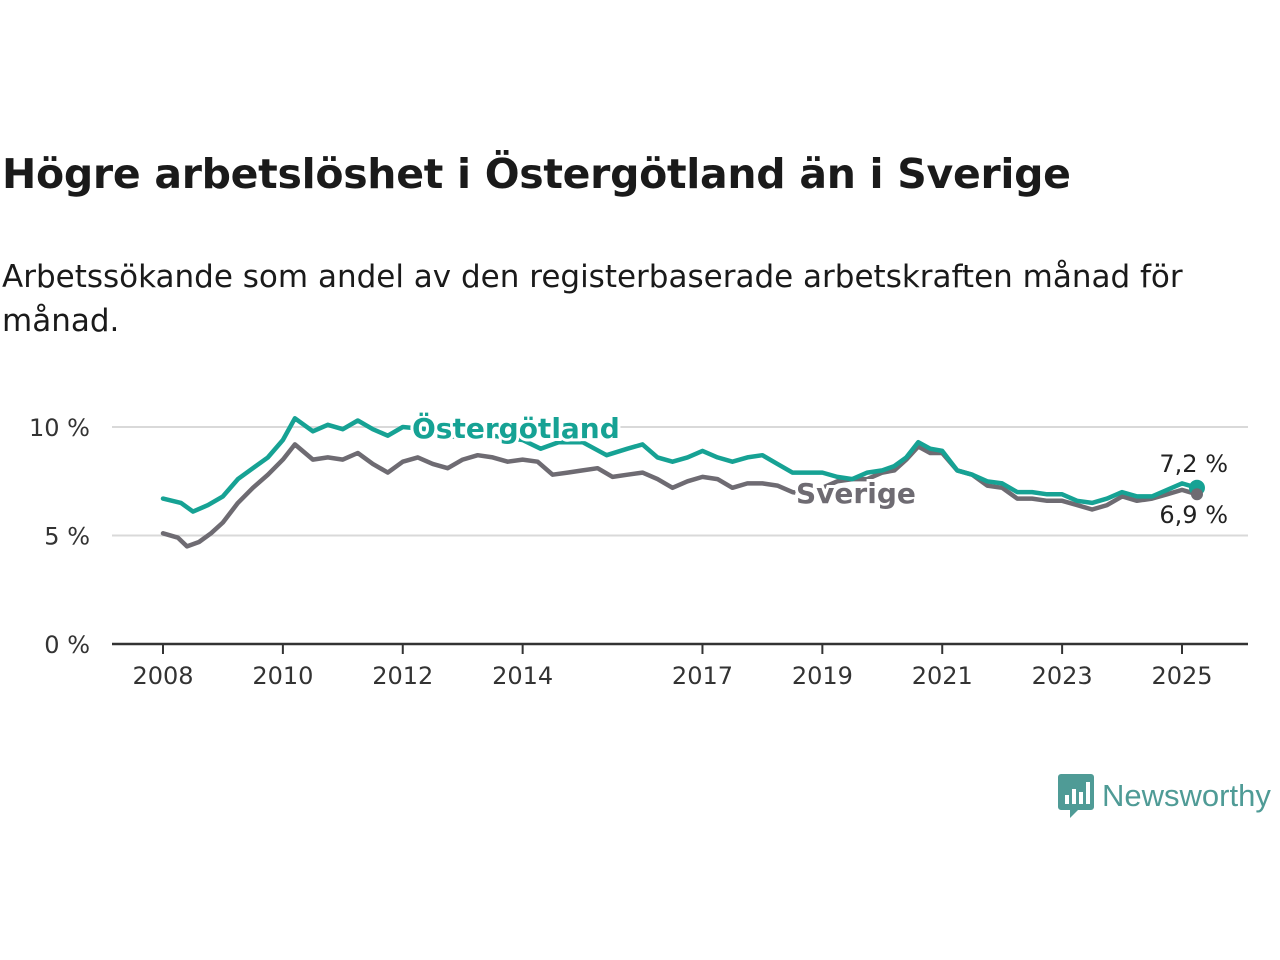 This screenshot has width=1280, height=960. Describe the element at coordinates (818, 468) in the screenshot. I see `series-labels: Östergötland Sverige 7,2 % 6,9 %` at that location.